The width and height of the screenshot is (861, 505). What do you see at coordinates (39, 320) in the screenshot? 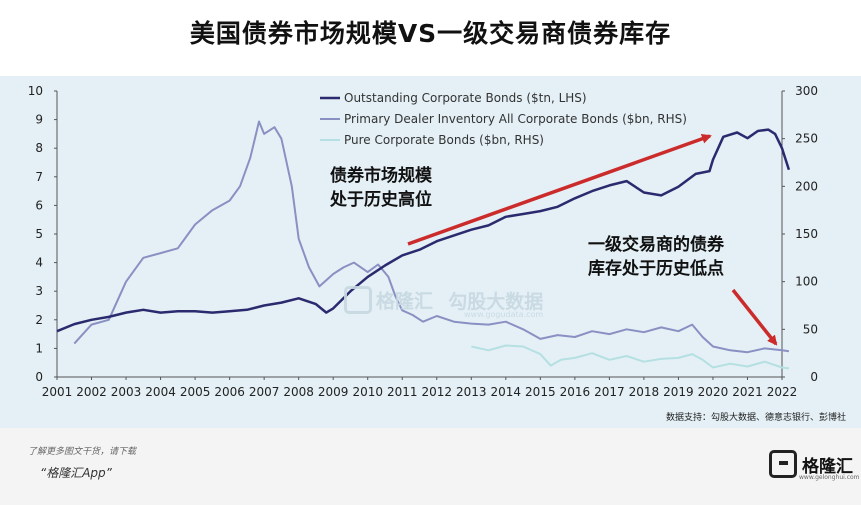
I see `y-left-tick-label: 2` at bounding box center [39, 320].